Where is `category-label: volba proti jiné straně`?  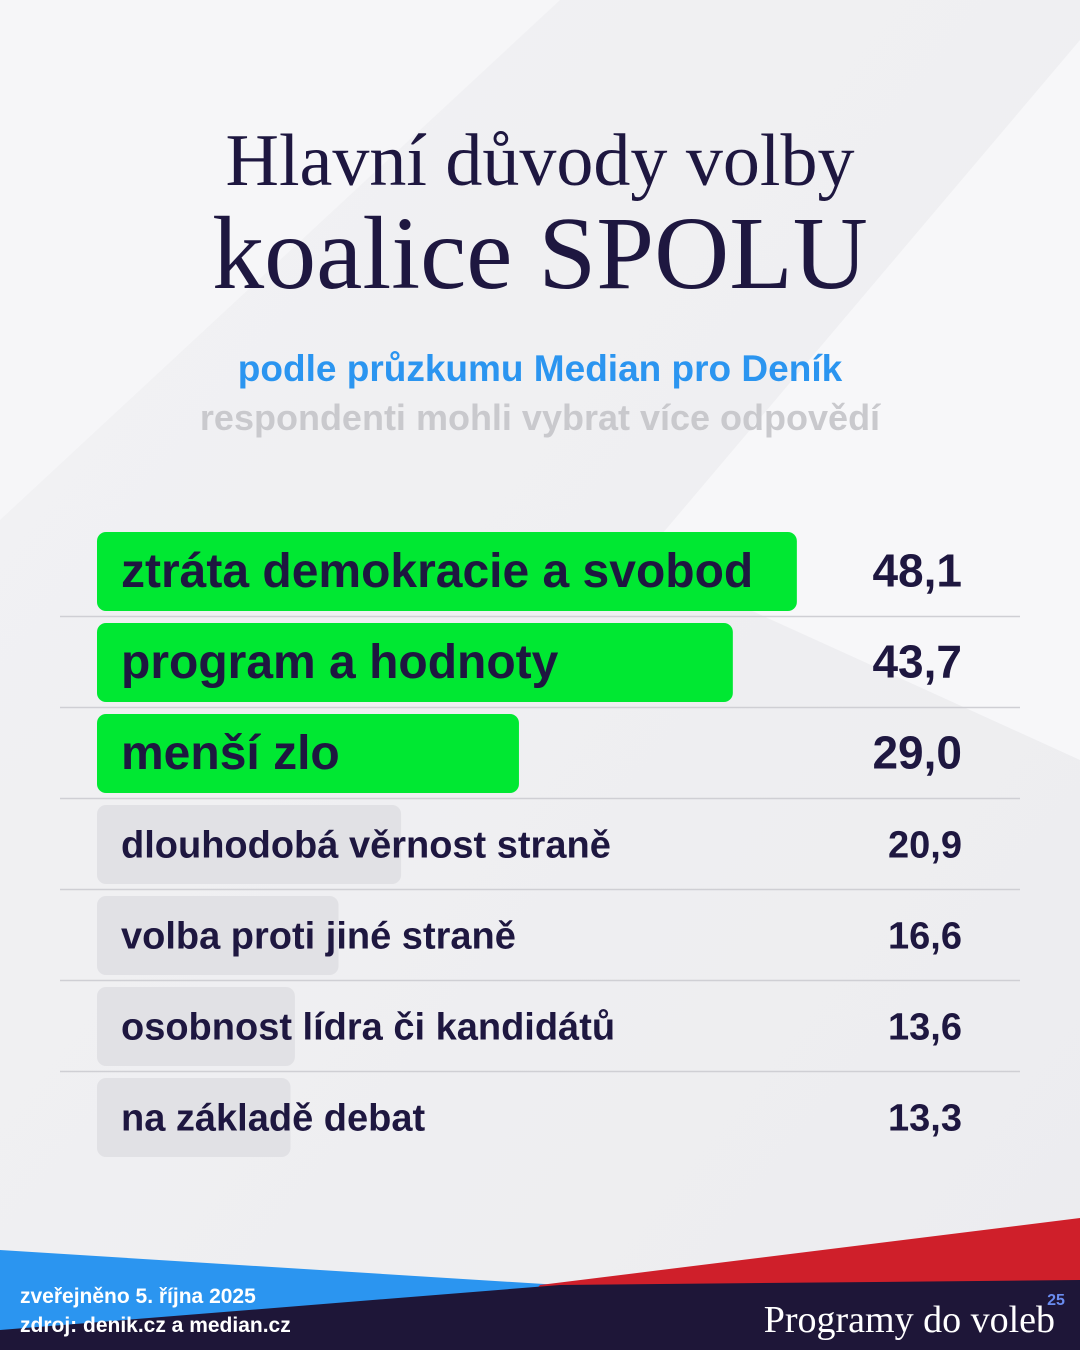
category-label: volba proti jiné straně is located at coordinates (318, 937).